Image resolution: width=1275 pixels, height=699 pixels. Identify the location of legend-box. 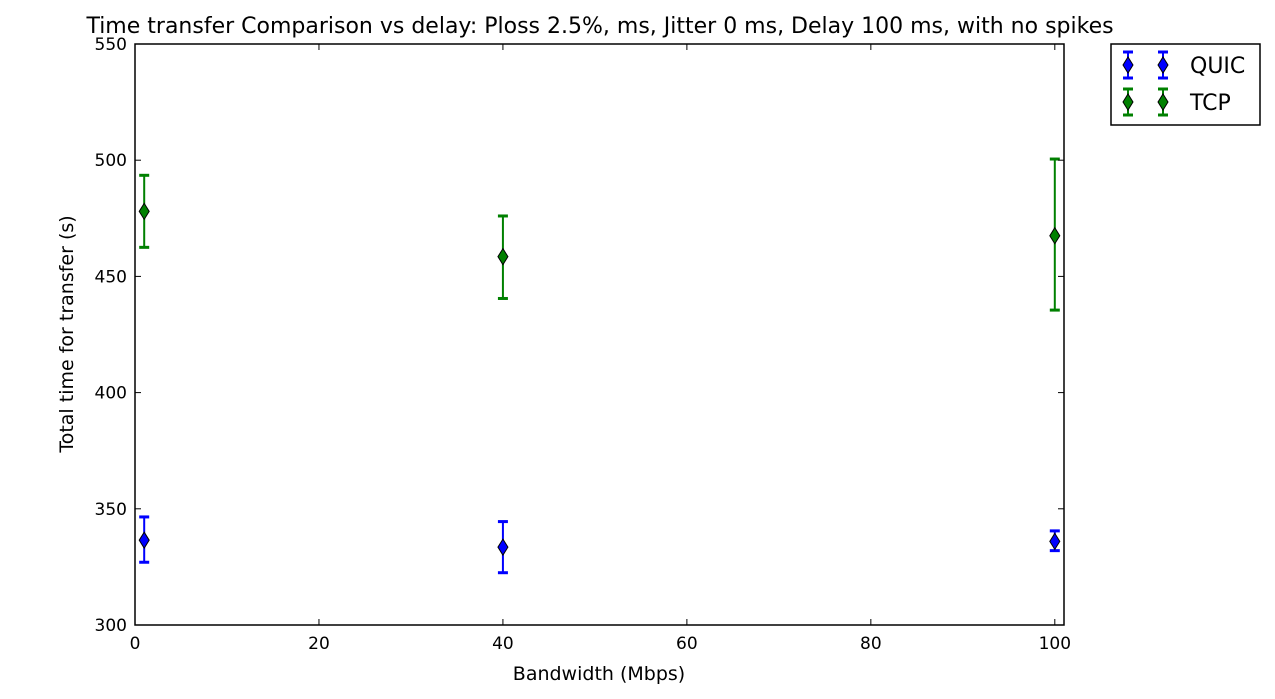
(1185, 84).